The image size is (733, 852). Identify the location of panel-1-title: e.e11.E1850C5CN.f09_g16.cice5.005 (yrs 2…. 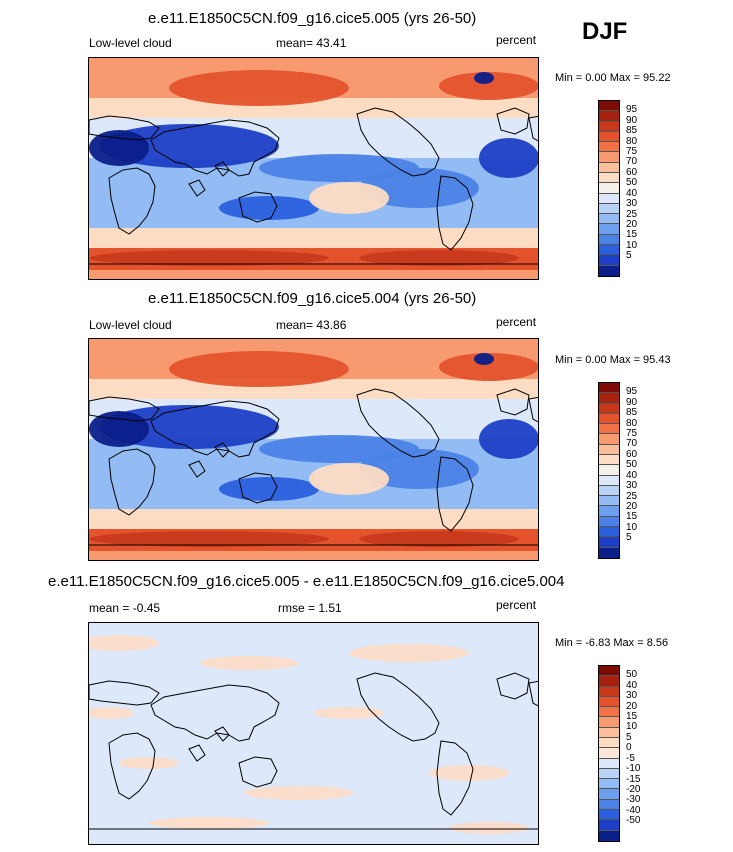
(312, 18).